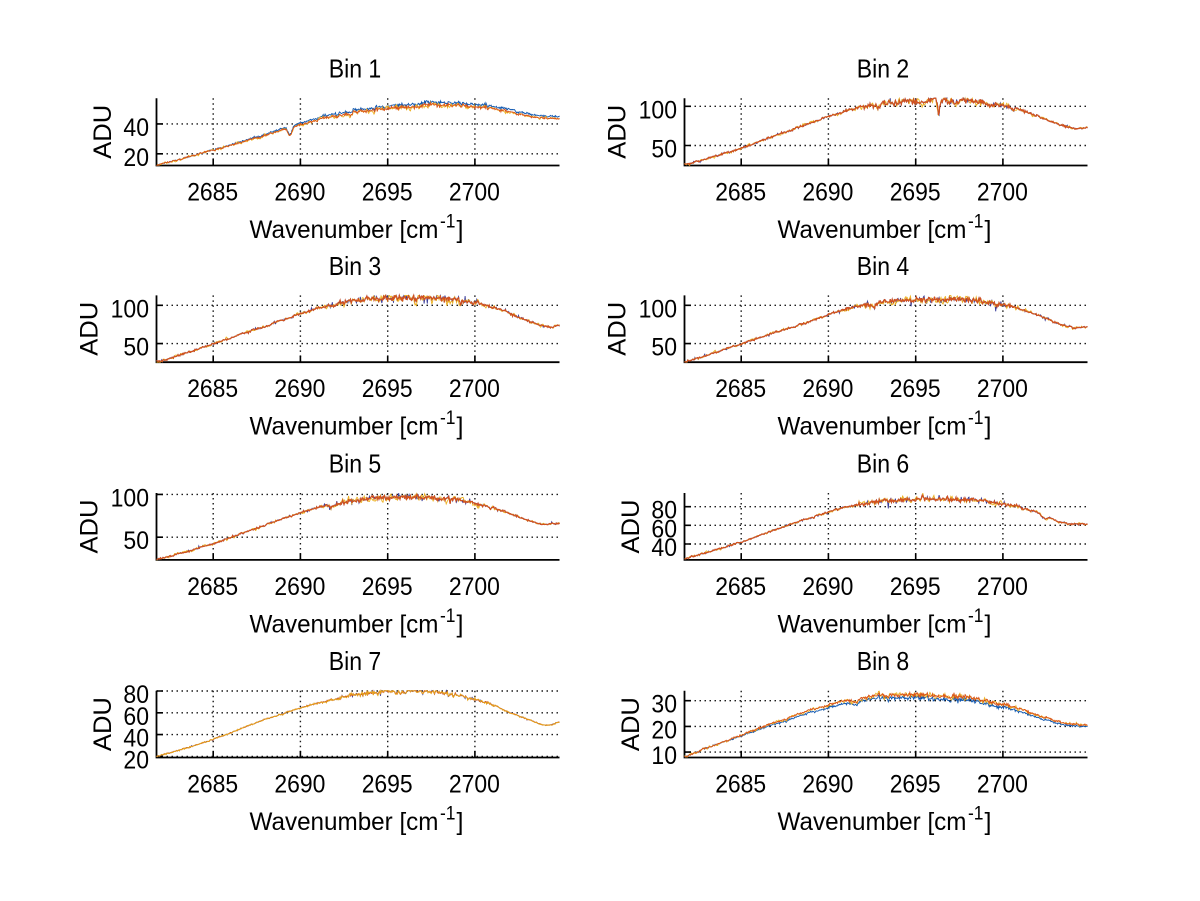 This screenshot has width=1200, height=901. I want to click on svg-text: Bin 8, so click(883, 661).